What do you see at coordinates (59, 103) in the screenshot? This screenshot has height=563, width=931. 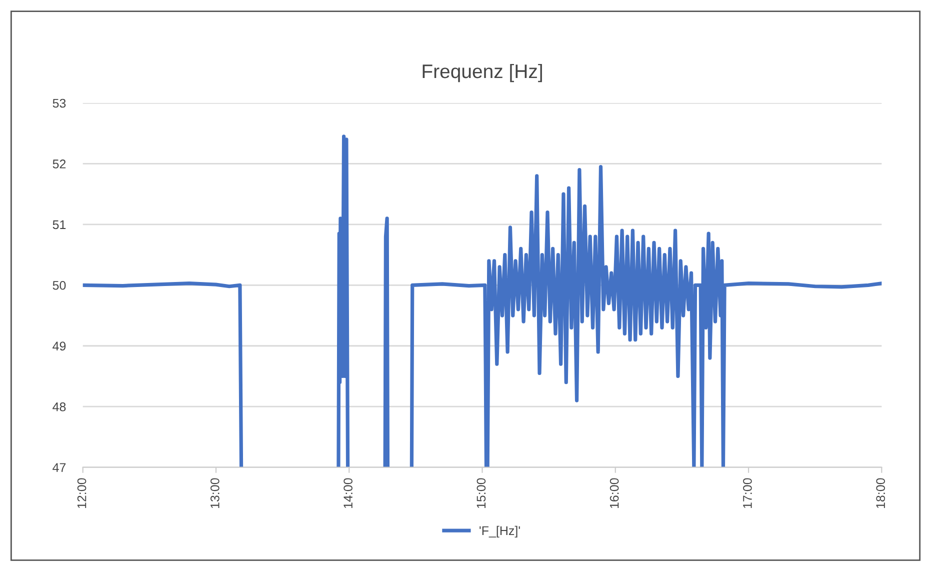 I see `y-tick-label: 53` at bounding box center [59, 103].